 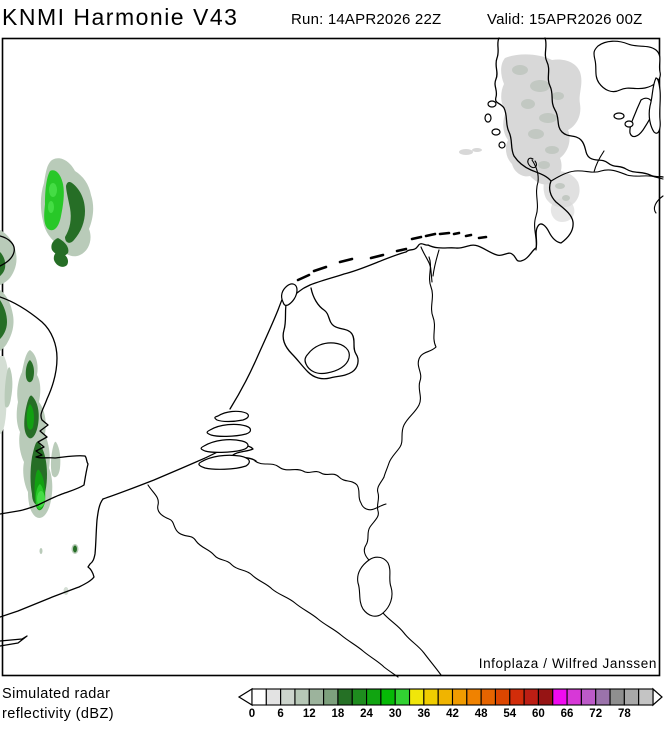 What do you see at coordinates (535, 205) in the screenshot?
I see `weser-river` at bounding box center [535, 205].